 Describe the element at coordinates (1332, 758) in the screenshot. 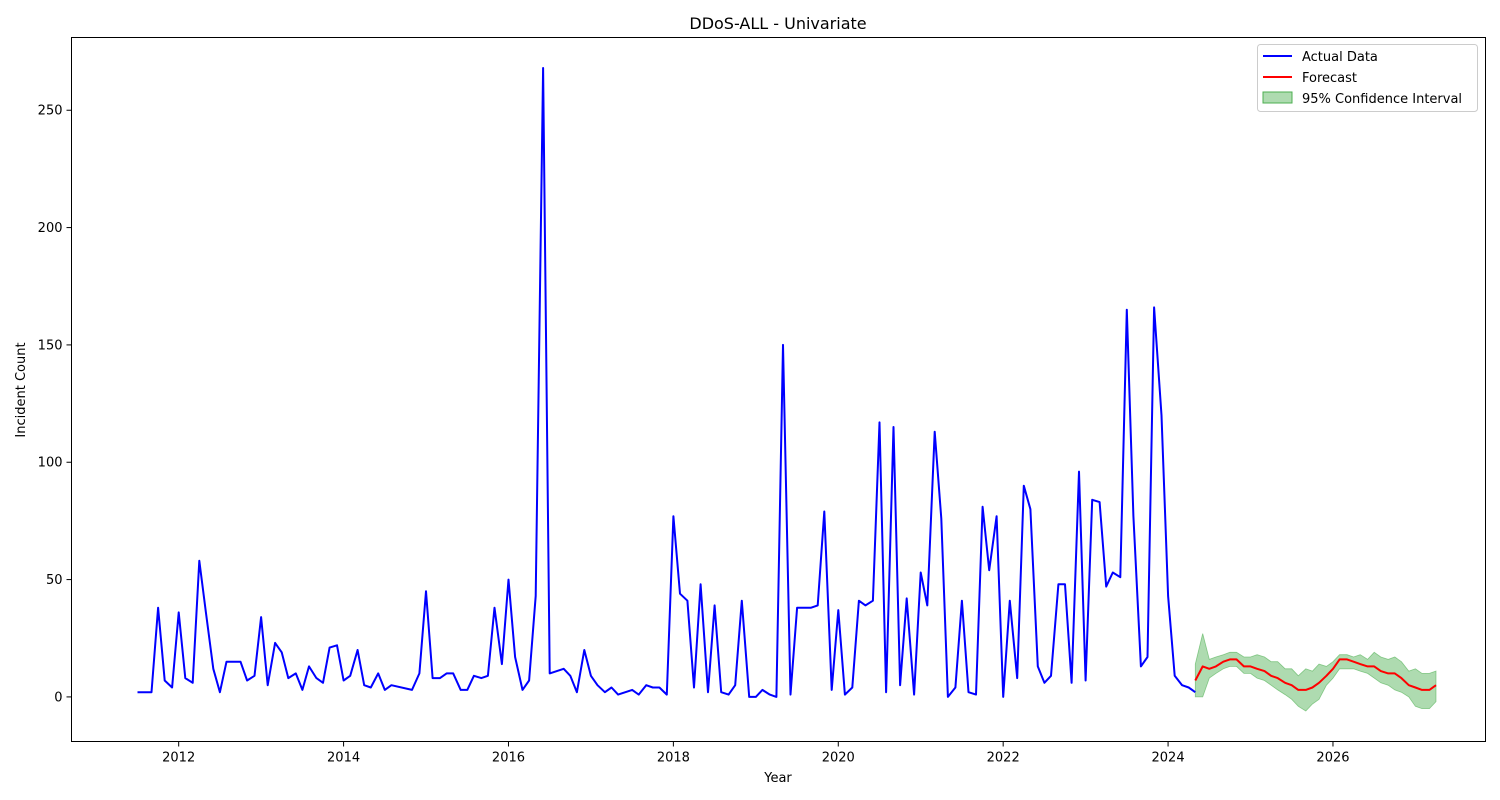

I see `x-tick-label: 2026` at that location.